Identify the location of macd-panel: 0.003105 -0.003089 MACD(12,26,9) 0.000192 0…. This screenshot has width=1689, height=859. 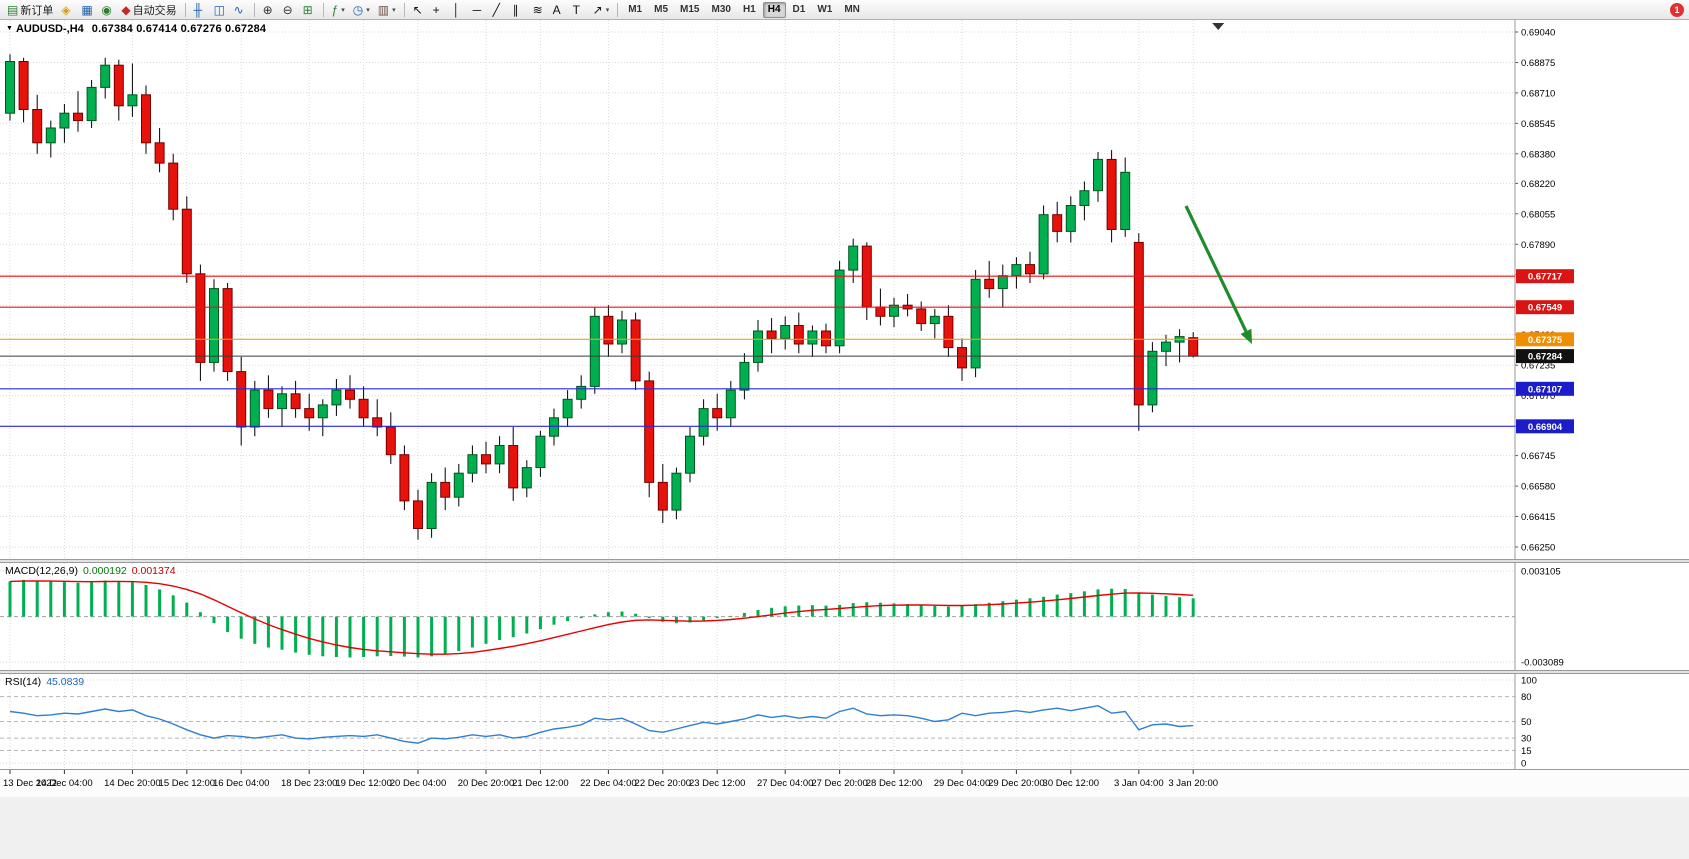
(844, 616).